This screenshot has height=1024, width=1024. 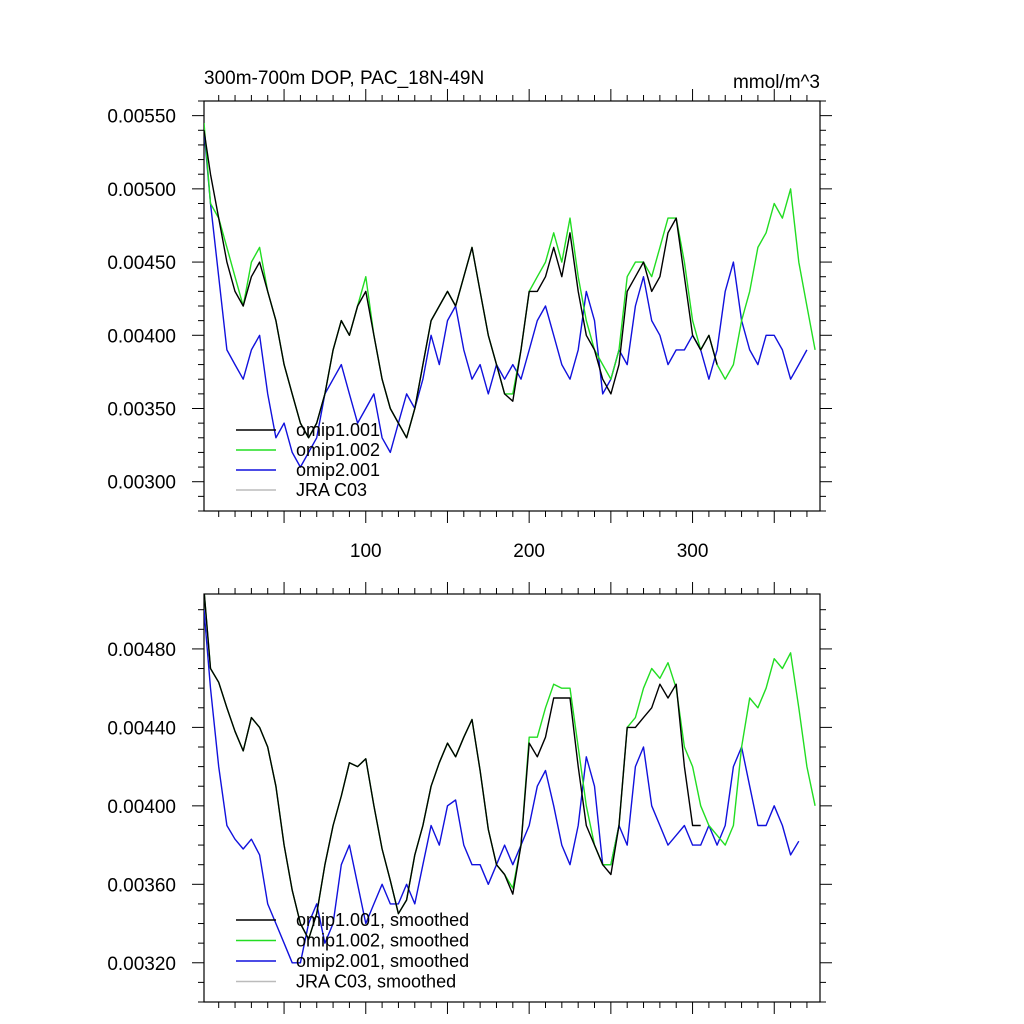 I want to click on bottom-ytick-label: 0.00320, so click(x=141, y=964).